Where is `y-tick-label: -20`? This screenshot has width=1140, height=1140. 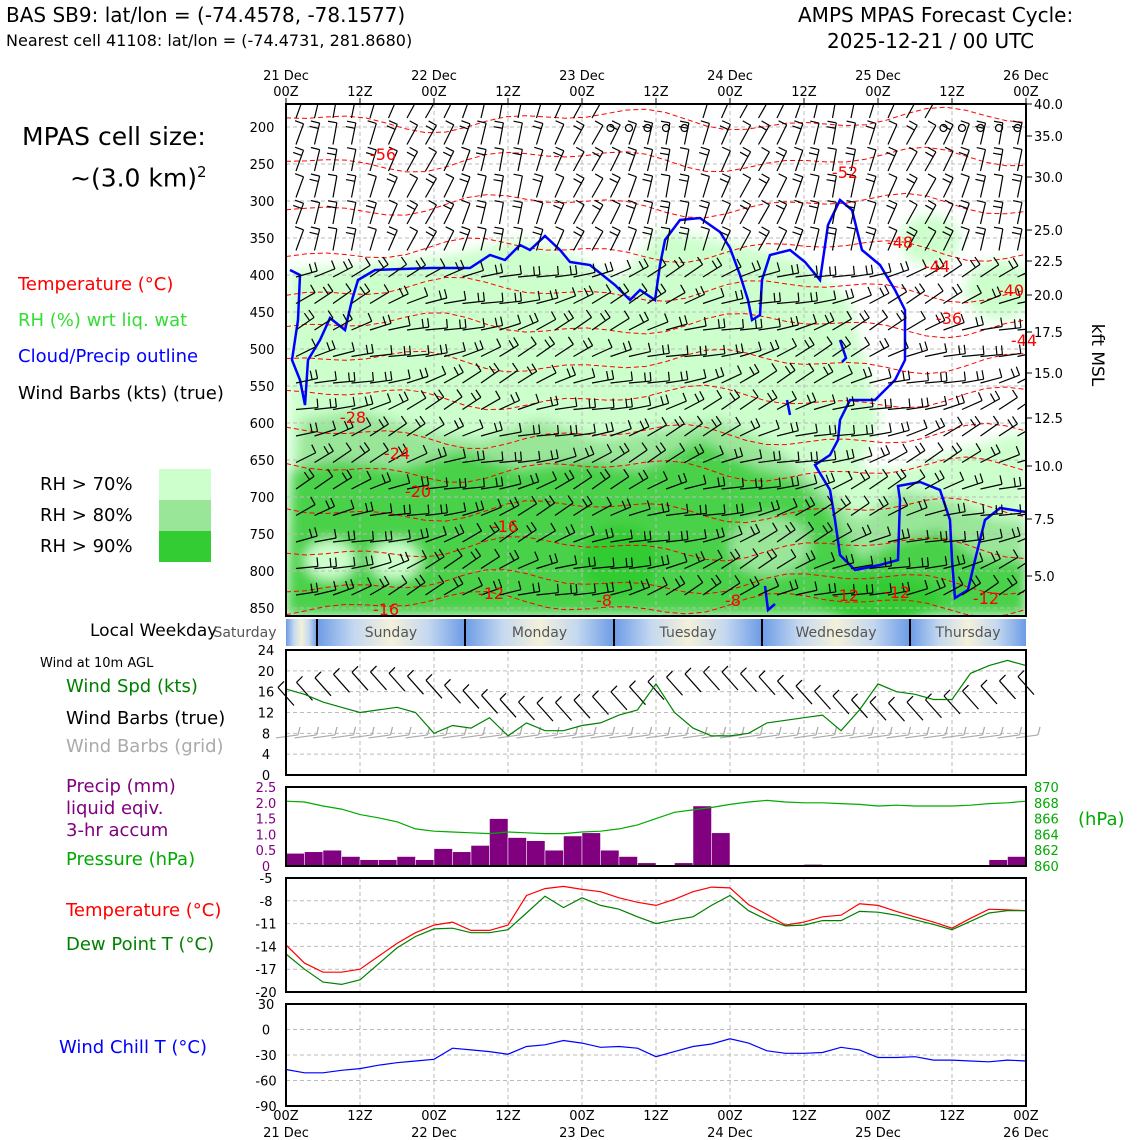 y-tick-label: -20 is located at coordinates (265, 993).